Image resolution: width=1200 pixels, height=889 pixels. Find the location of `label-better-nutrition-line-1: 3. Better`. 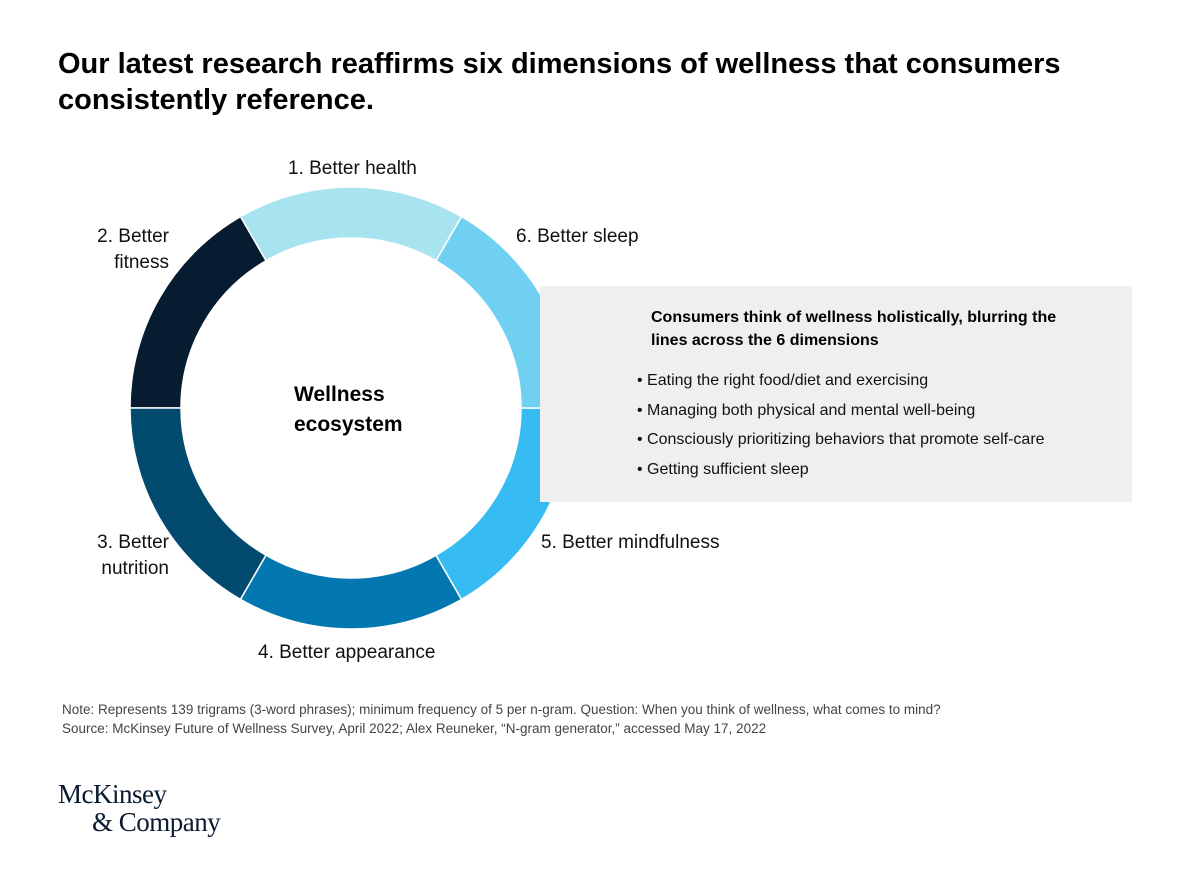

label-better-nutrition-line-1: 3. Better is located at coordinates (133, 542).